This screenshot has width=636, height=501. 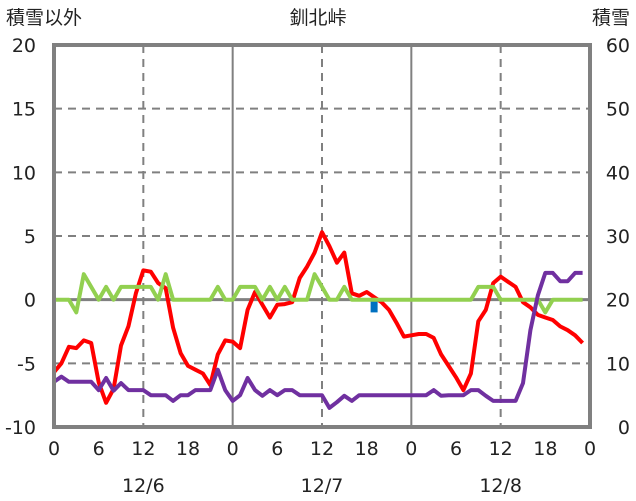 I want to click on y-left-tick-label: 20, so click(x=24, y=46).